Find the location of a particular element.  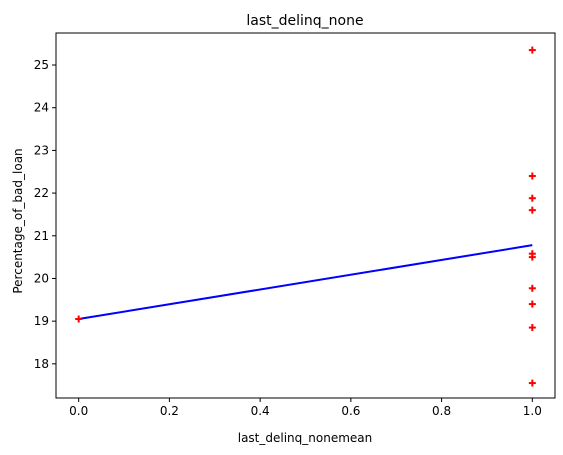

y-tick-label: 22 is located at coordinates (41, 193).